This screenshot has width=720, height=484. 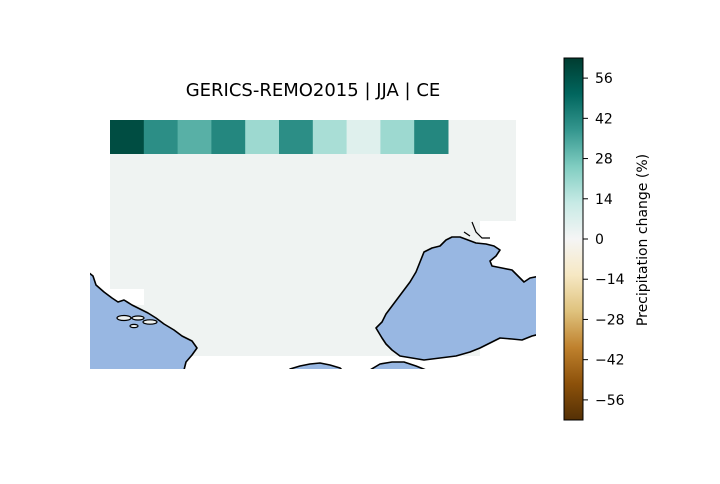 I want to click on colorbar-tick-label: 14, so click(x=604, y=200).